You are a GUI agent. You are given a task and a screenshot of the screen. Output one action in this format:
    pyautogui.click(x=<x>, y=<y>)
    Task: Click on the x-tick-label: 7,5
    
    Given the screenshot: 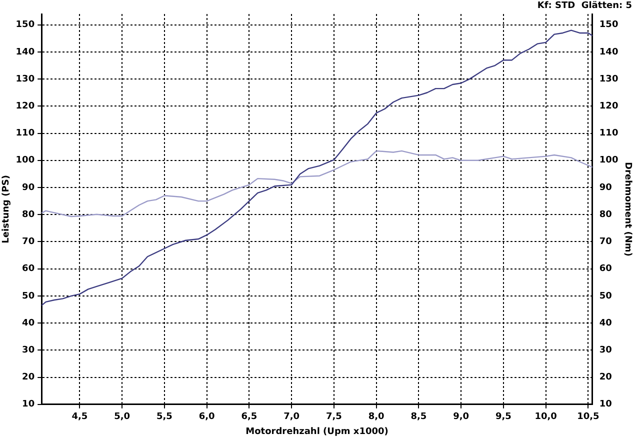 What is the action you would take?
    pyautogui.click(x=334, y=417)
    